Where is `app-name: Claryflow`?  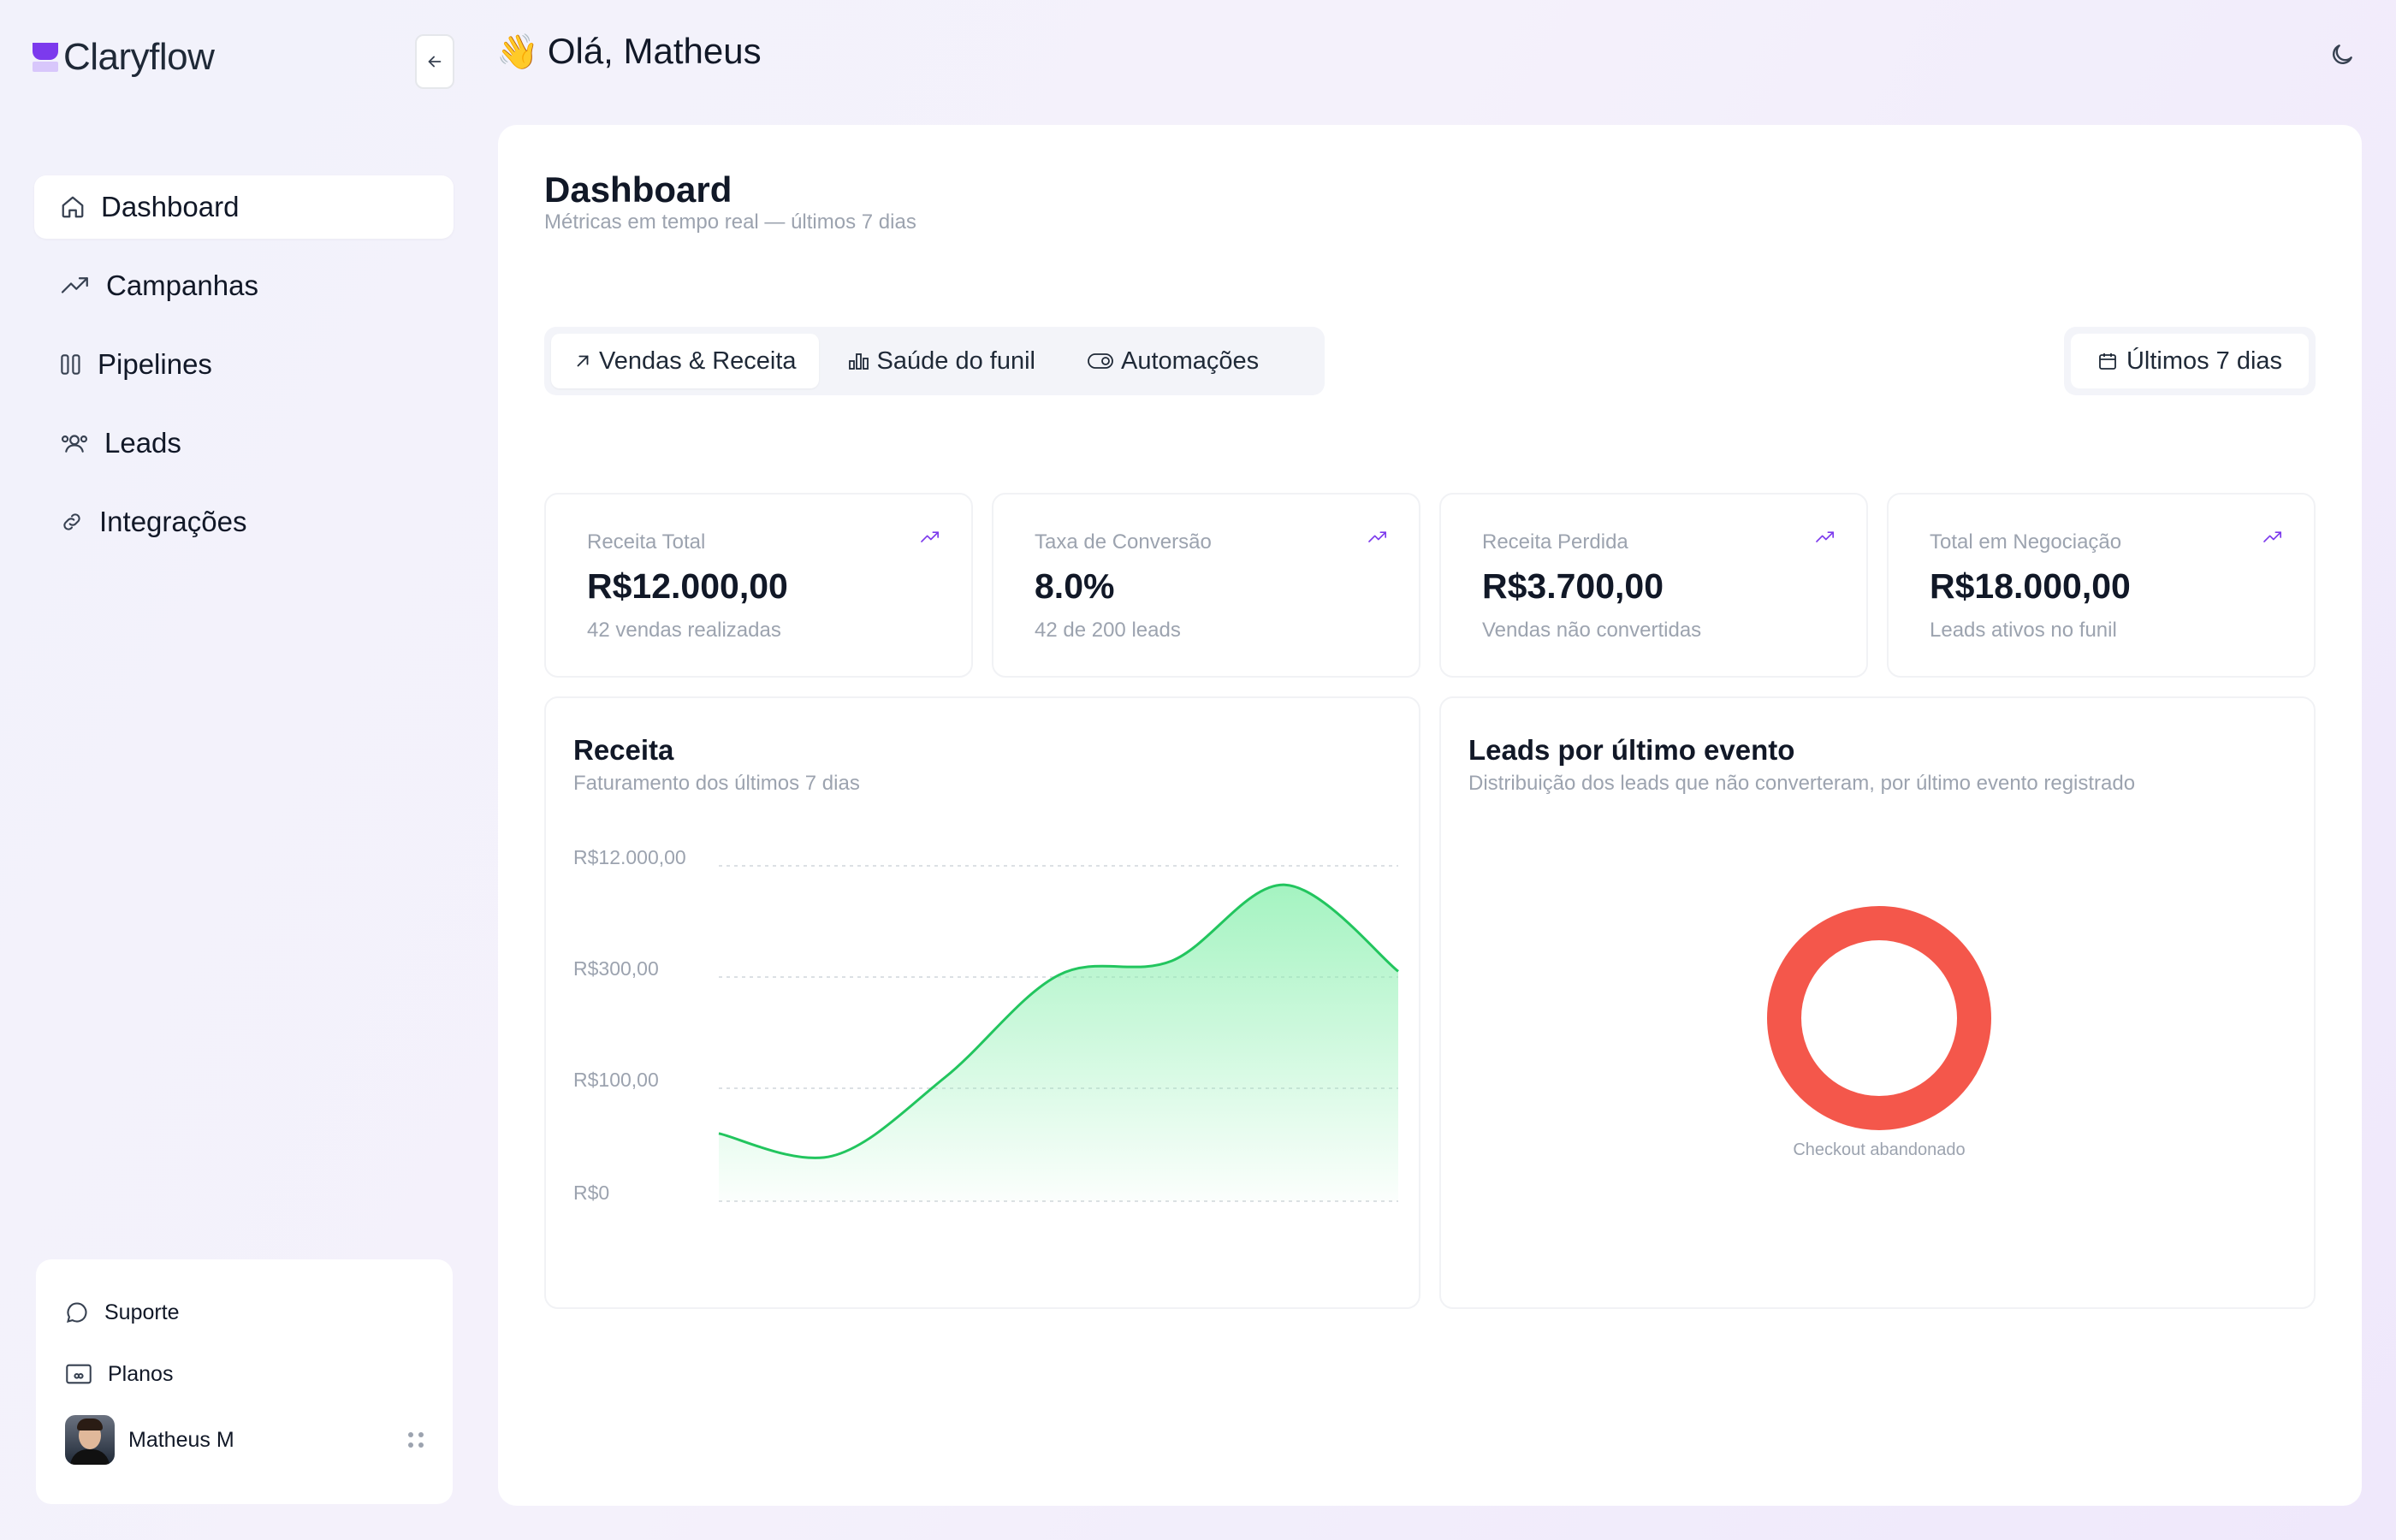
app-name: Claryflow is located at coordinates (139, 57).